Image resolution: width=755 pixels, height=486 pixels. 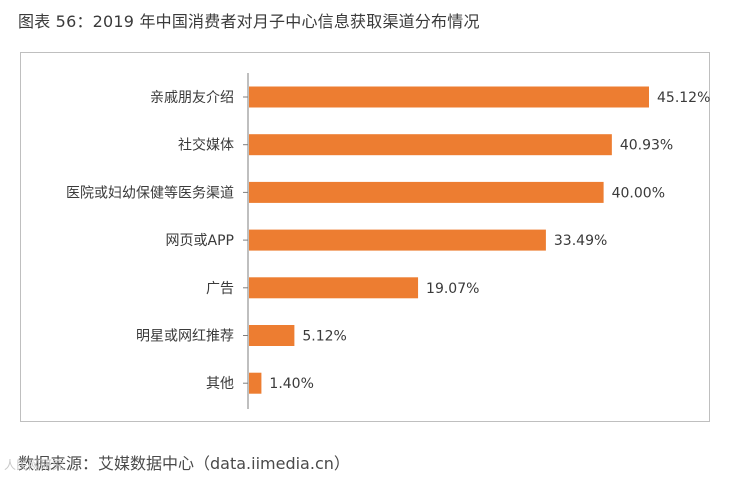 What do you see at coordinates (638, 193) in the screenshot?
I see `value-label: 40.00%` at bounding box center [638, 193].